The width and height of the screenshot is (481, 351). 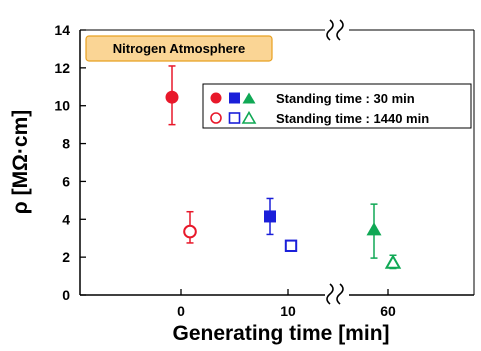 I want to click on x-tick-label: 10, so click(x=288, y=311).